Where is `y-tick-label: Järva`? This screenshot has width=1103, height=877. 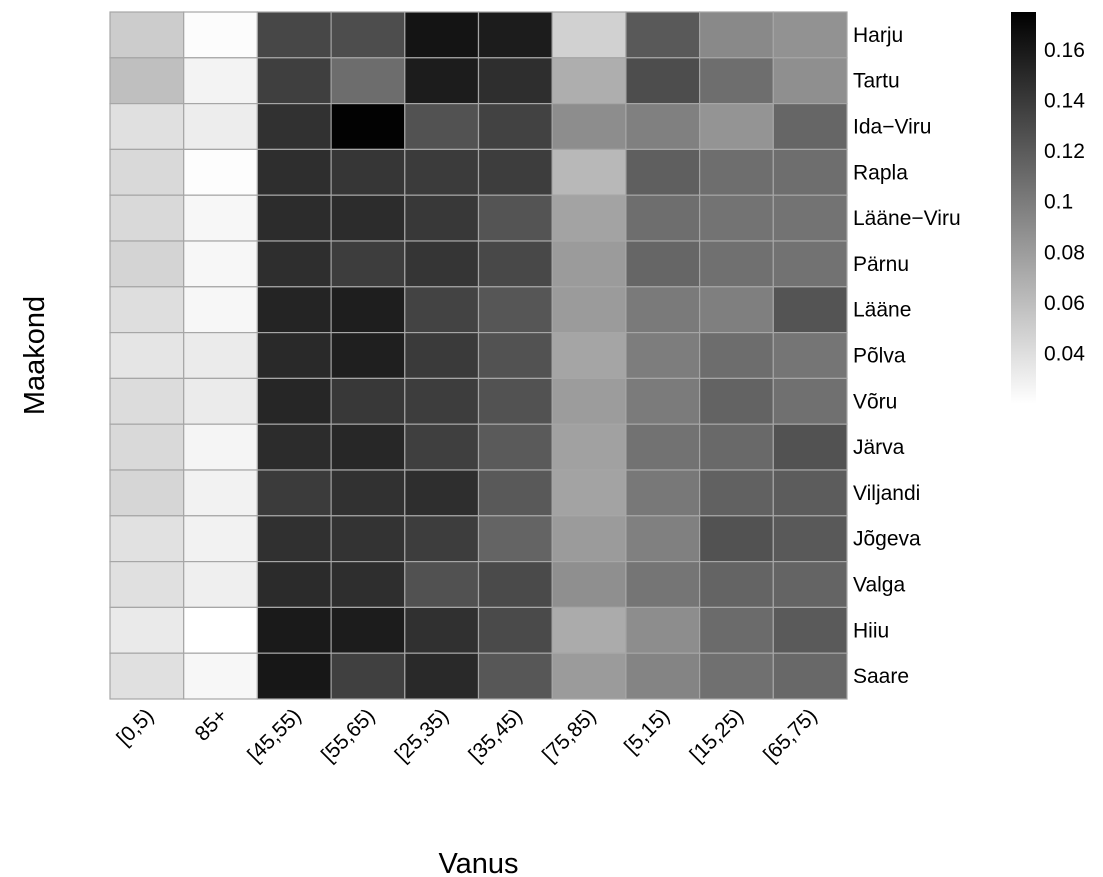
y-tick-label: Järva is located at coordinates (879, 447).